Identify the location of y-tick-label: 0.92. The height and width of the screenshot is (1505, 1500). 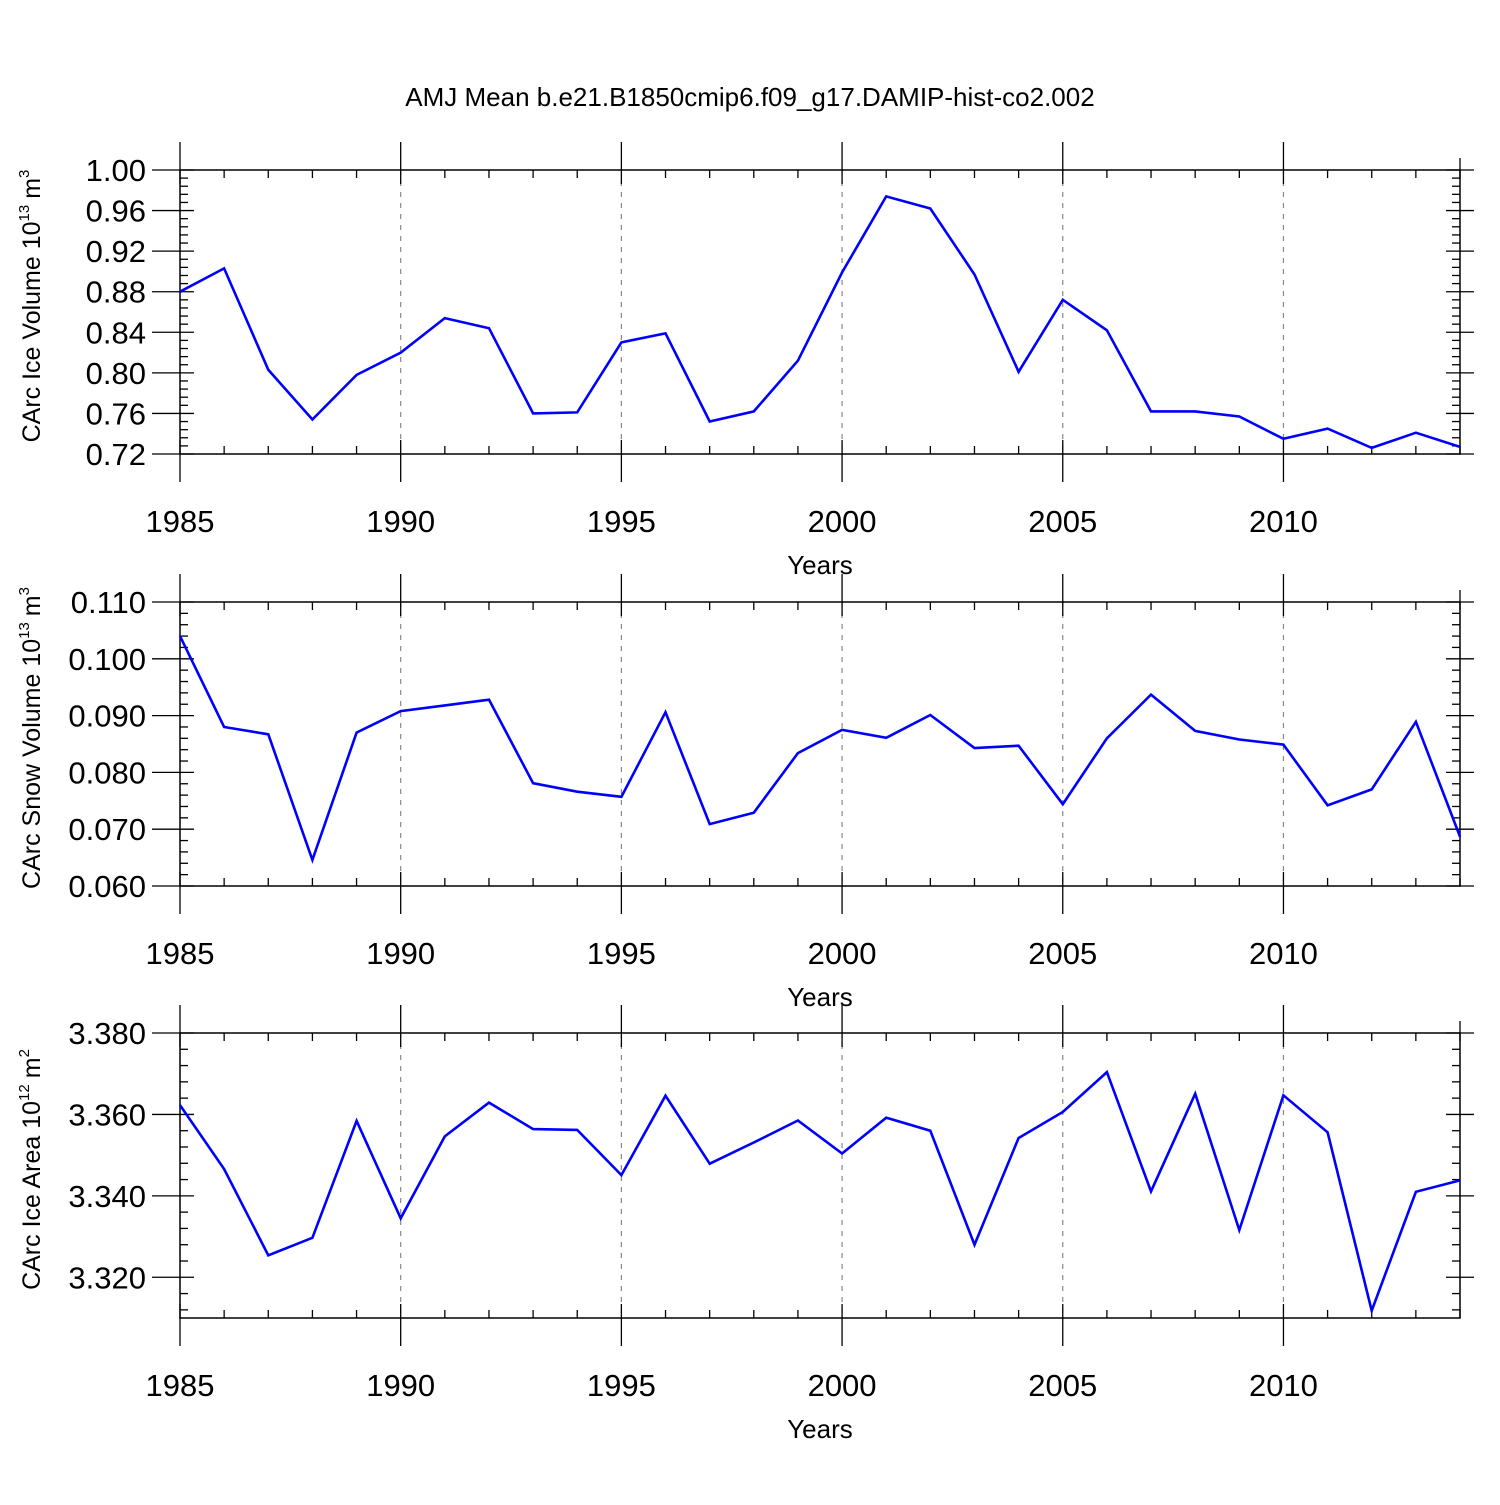
(116, 251).